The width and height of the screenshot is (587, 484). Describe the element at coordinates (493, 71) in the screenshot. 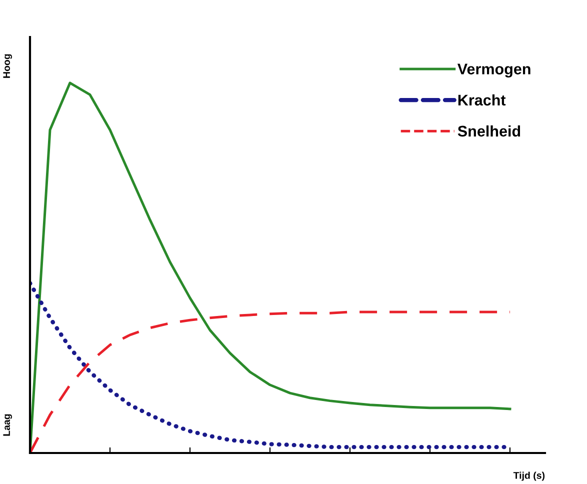

I see `legend-label: Vermogen` at that location.